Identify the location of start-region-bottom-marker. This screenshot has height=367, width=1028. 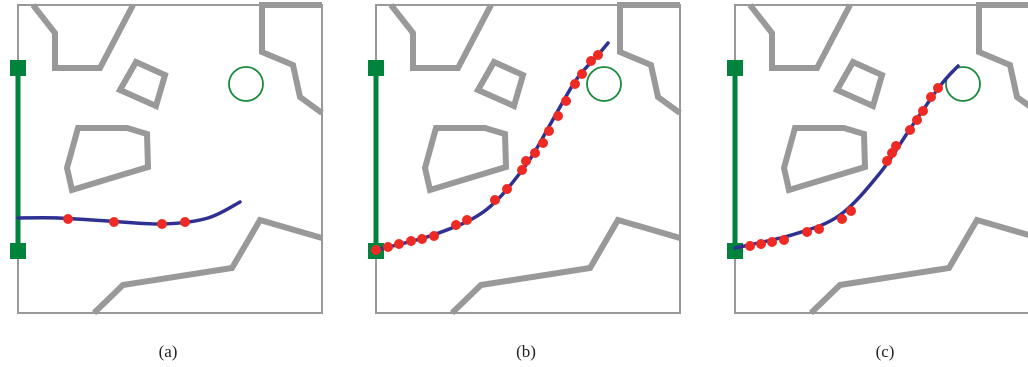
(18, 251).